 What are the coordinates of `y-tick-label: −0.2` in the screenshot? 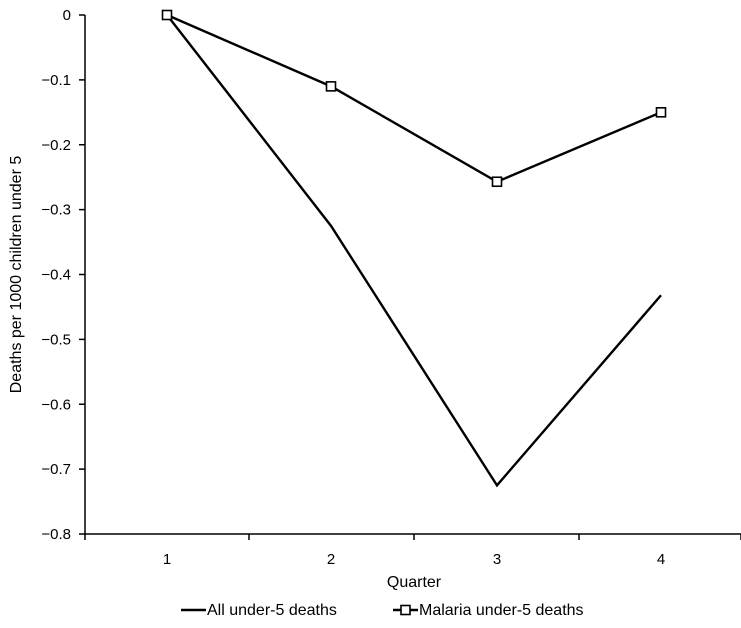 It's located at (56, 145).